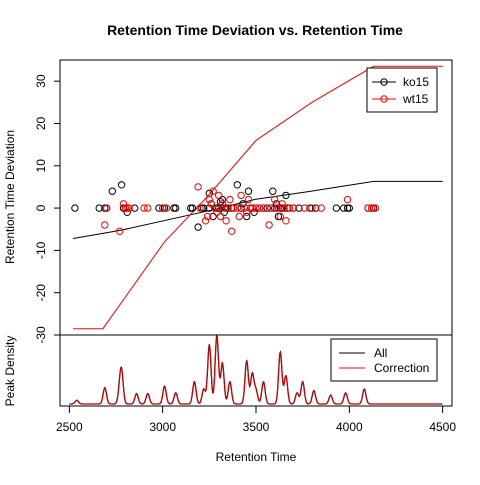 The image size is (480, 485). What do you see at coordinates (47, 209) in the screenshot?
I see `deviation-y-axis: -30 -20 -10 0 10 20 30` at bounding box center [47, 209].